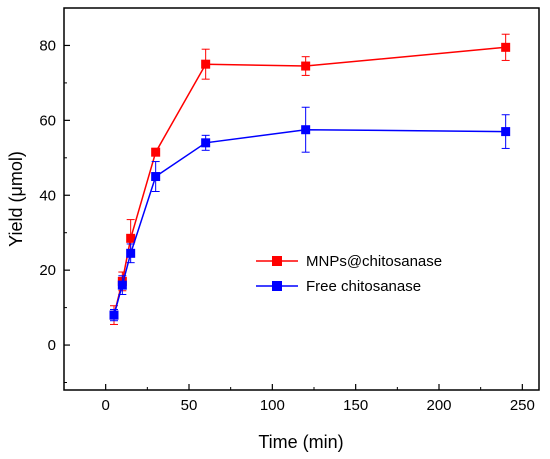  What do you see at coordinates (47, 270) in the screenshot?
I see `y-tick-label: 20` at bounding box center [47, 270].